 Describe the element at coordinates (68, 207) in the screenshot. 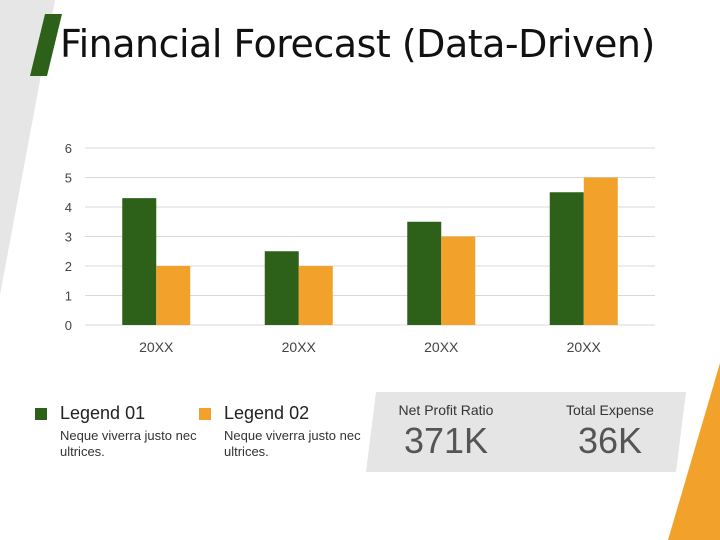

I see `y-tick-label: 4` at that location.